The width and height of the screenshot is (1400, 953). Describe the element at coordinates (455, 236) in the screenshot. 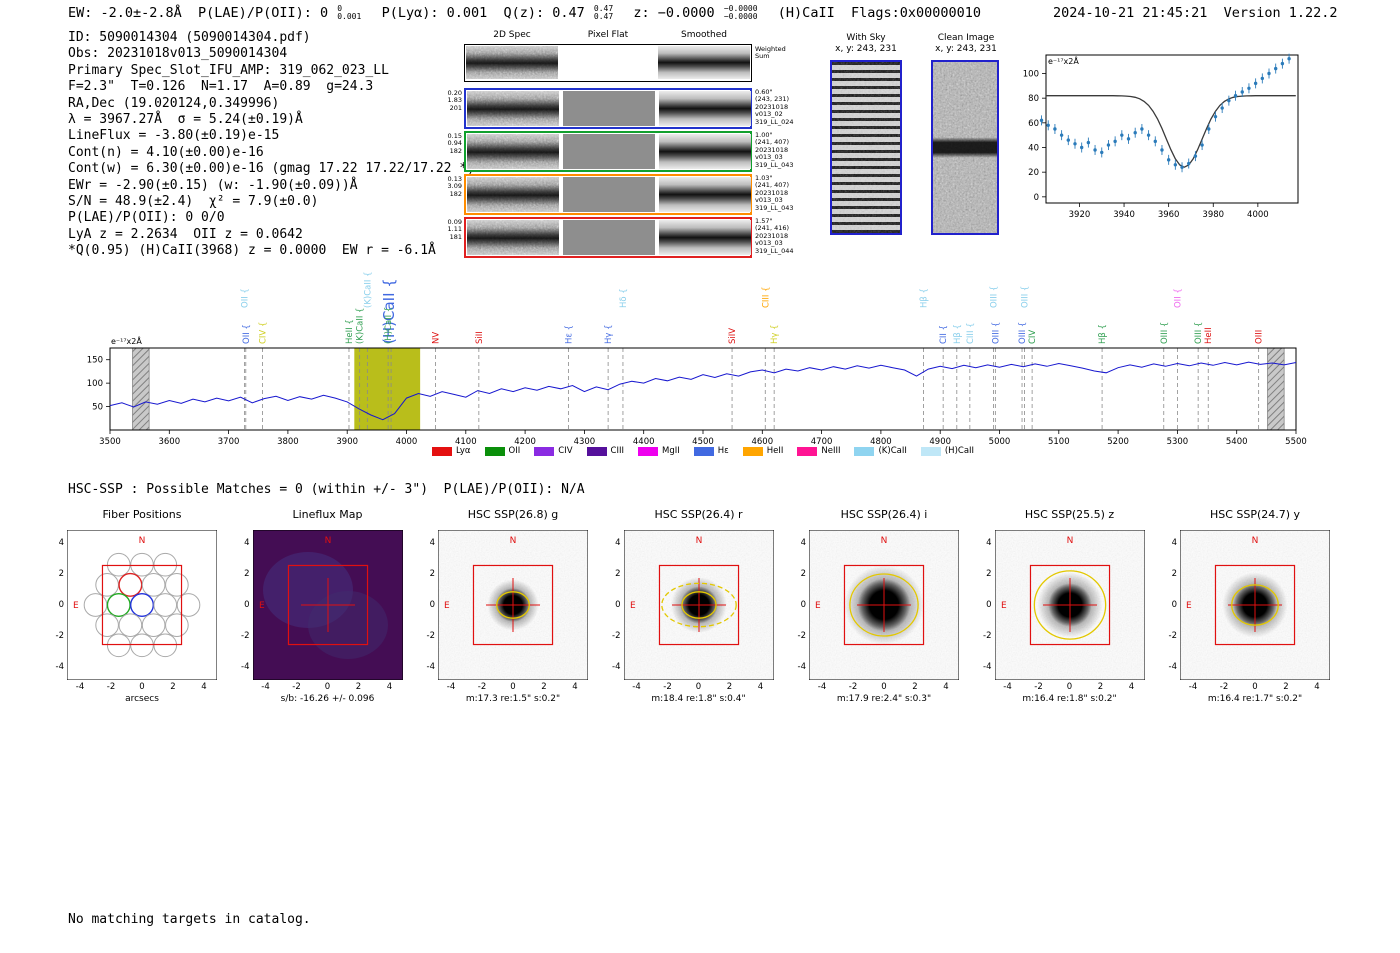

I see `mini-line: 181` at that location.